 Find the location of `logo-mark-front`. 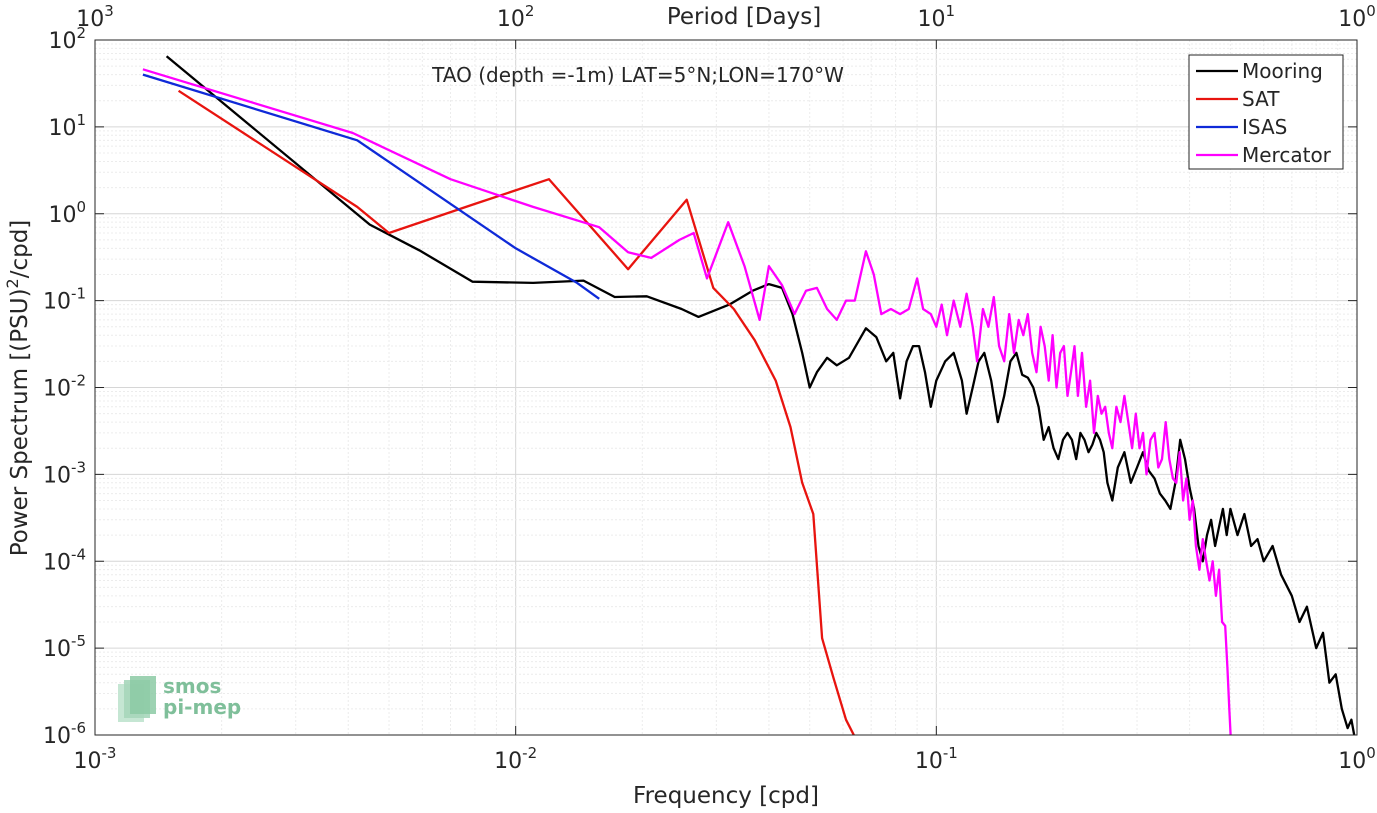

logo-mark-front is located at coordinates (143, 695).